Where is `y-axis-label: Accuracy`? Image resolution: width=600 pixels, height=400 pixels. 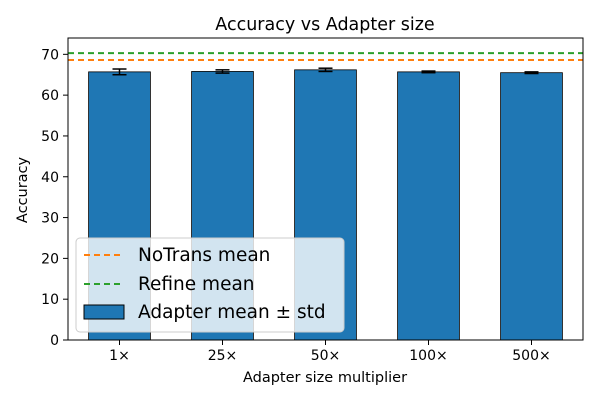
y-axis-label: Accuracy is located at coordinates (23, 189).